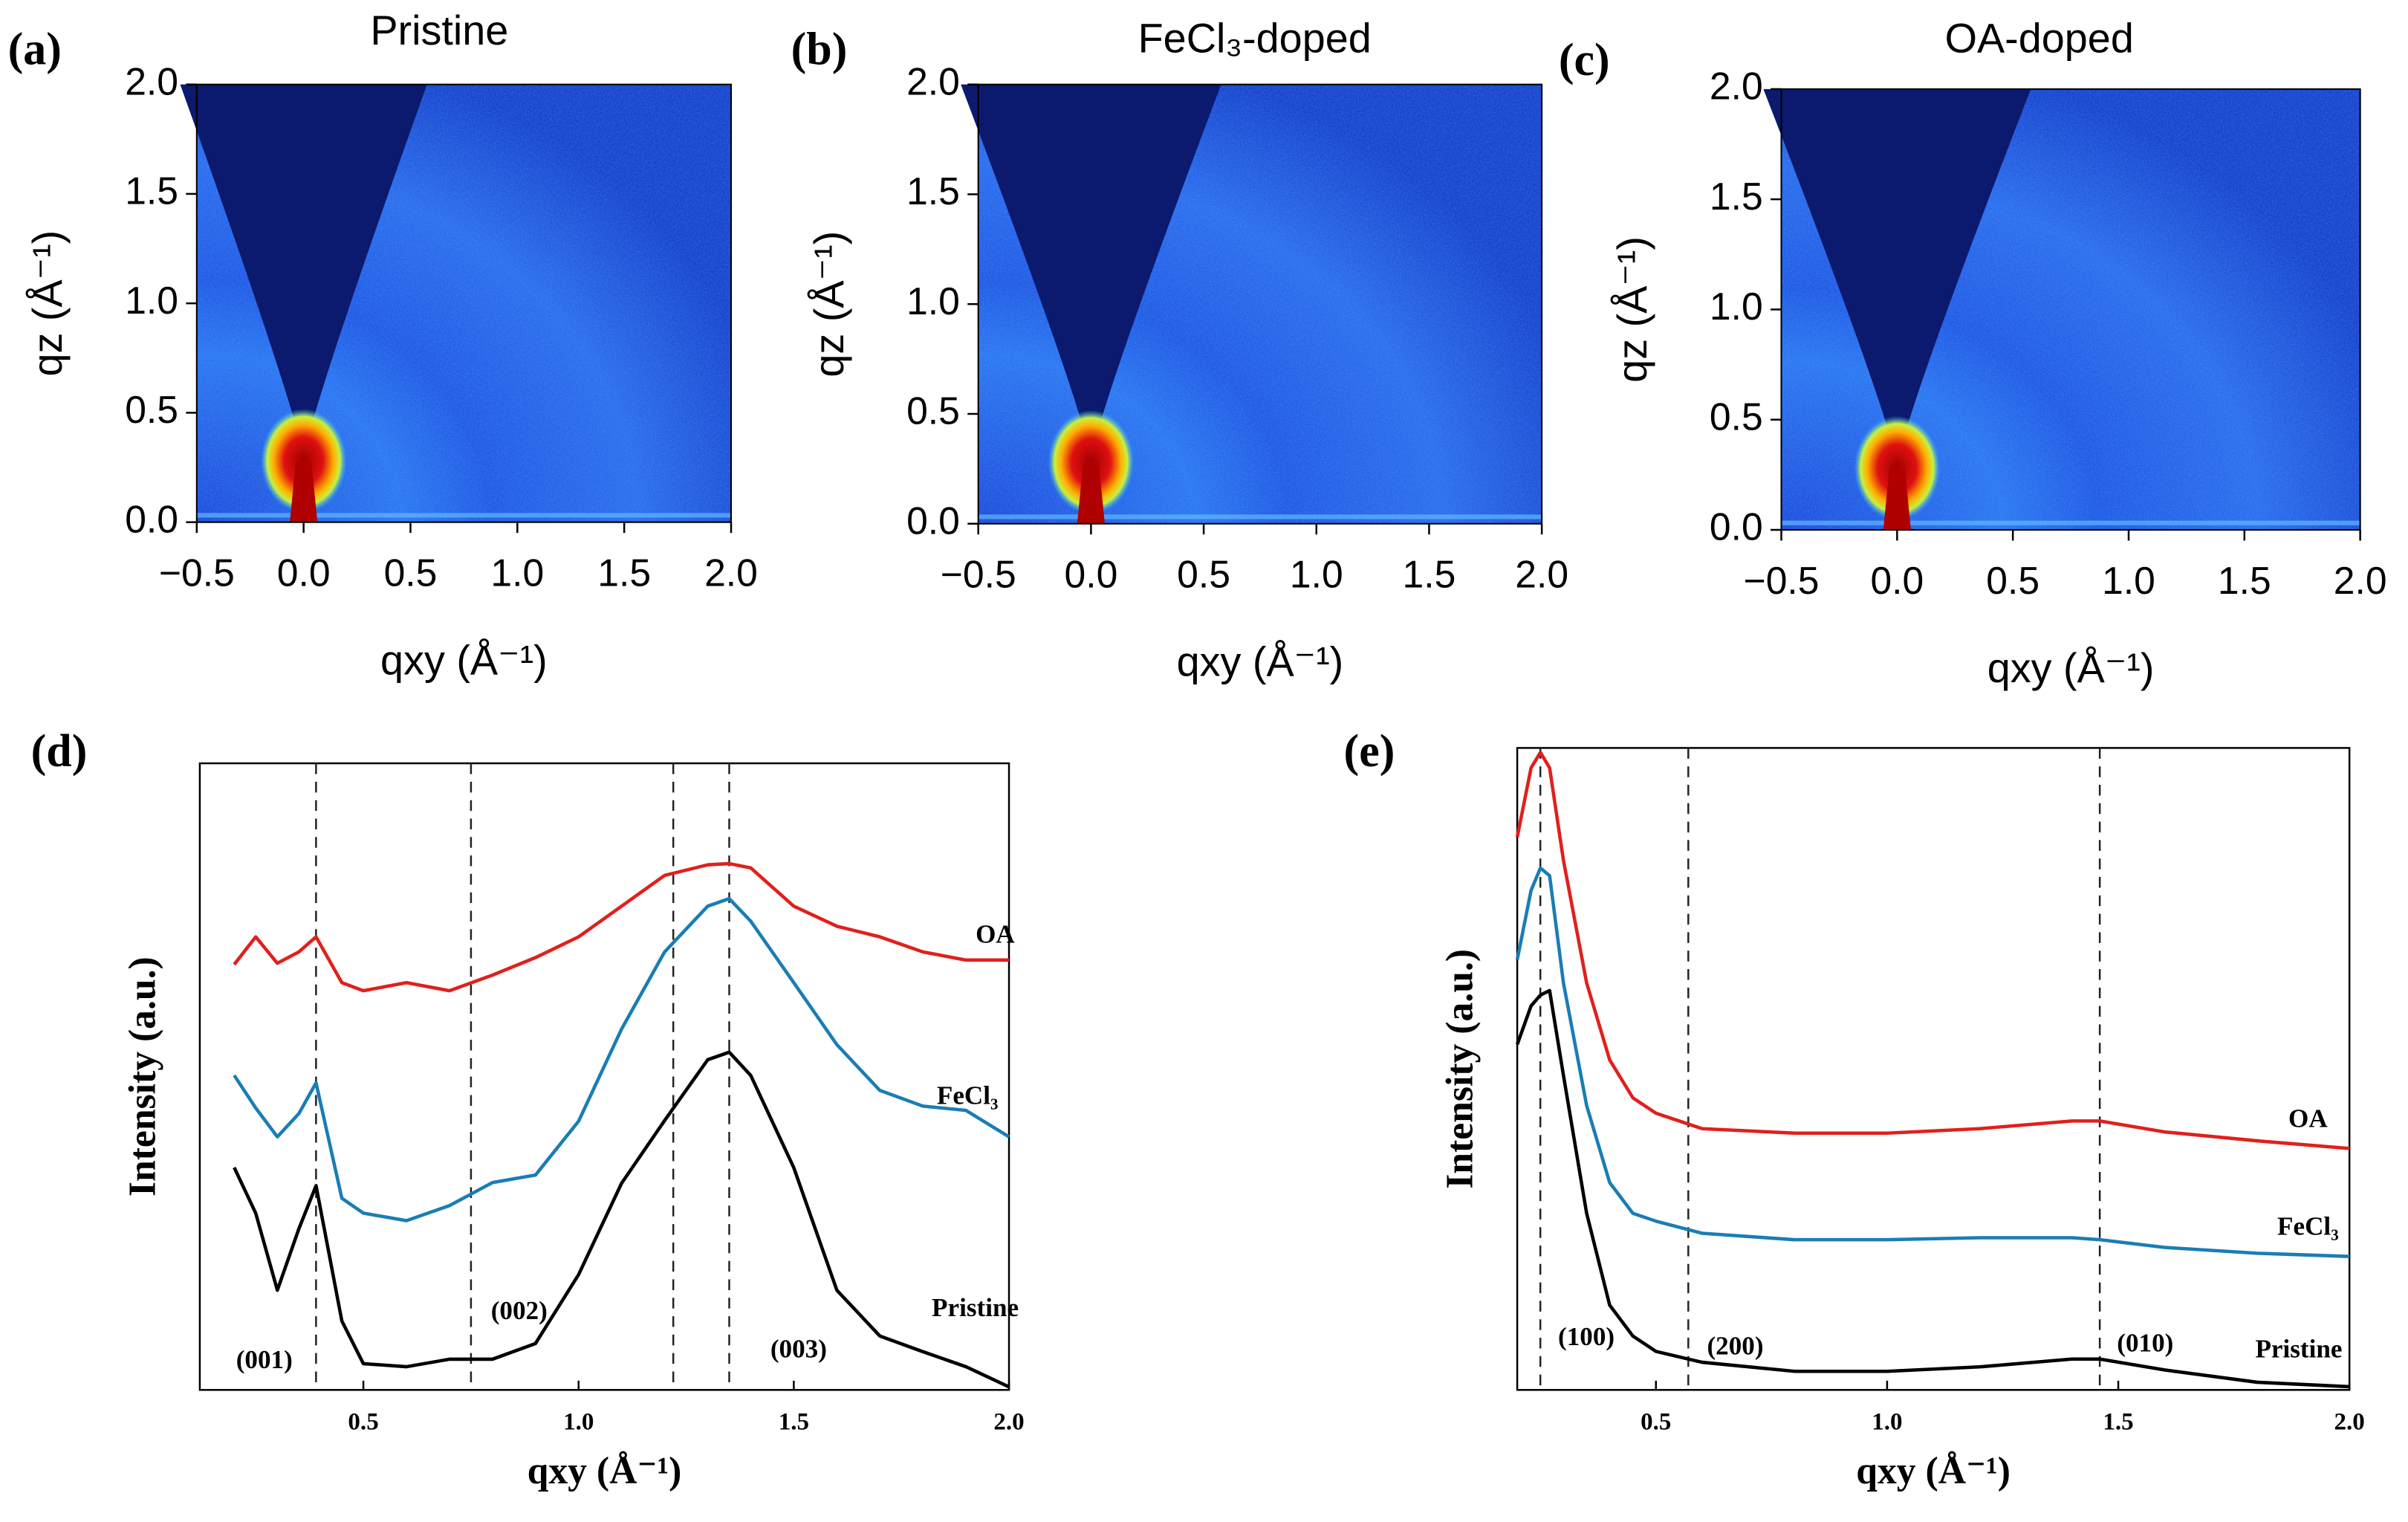 Image resolution: width=2408 pixels, height=1522 pixels. Describe the element at coordinates (1255, 38) in the screenshot. I see `panel-title: FeCl₃-doped` at that location.